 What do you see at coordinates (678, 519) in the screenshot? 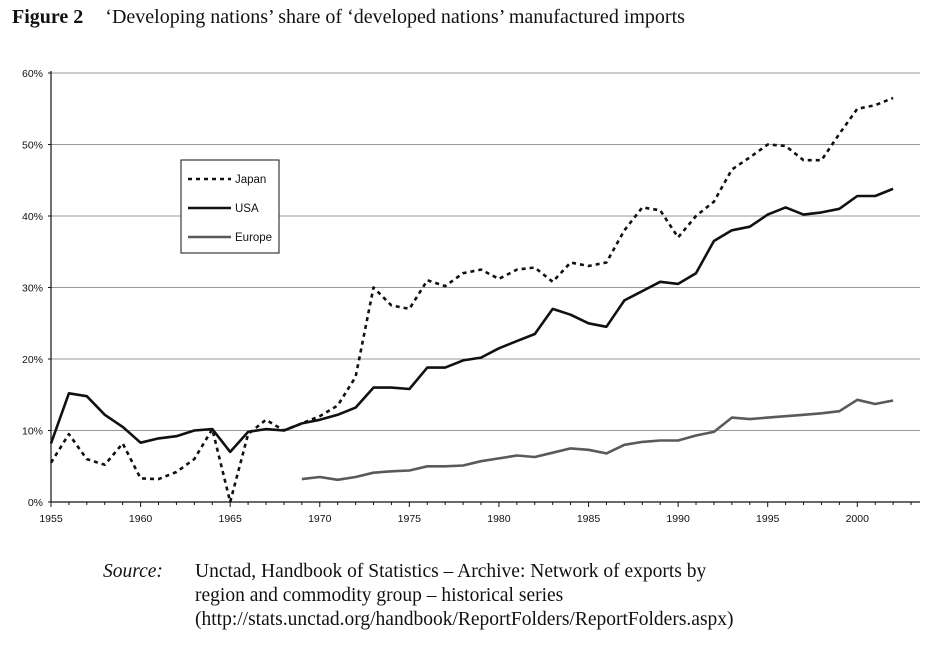
I see `x-tick-label: 1990` at bounding box center [678, 519].